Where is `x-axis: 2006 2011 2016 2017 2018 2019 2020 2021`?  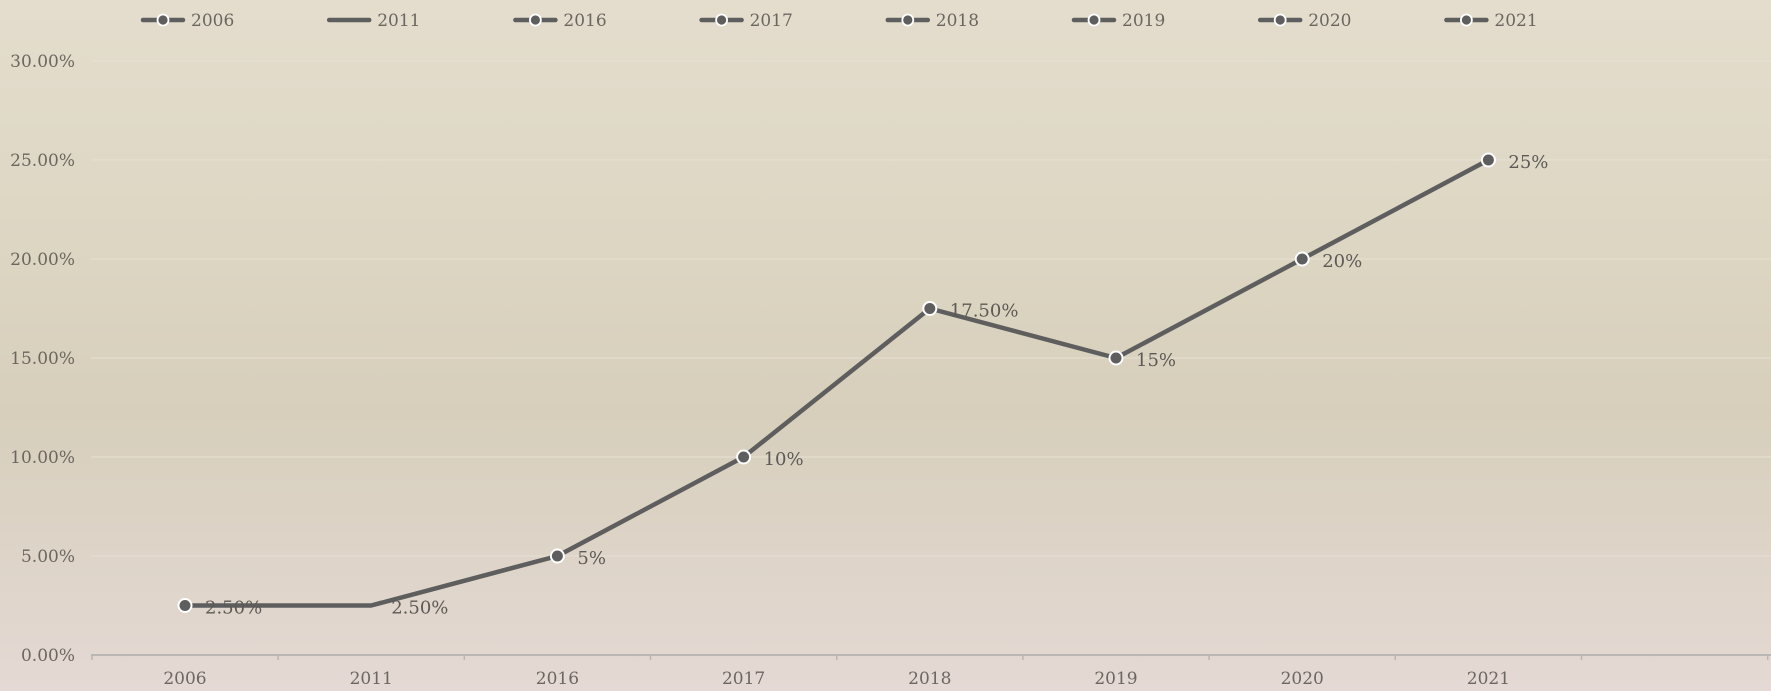 x-axis: 2006 2011 2016 2017 2018 2019 2020 2021 is located at coordinates (931, 671).